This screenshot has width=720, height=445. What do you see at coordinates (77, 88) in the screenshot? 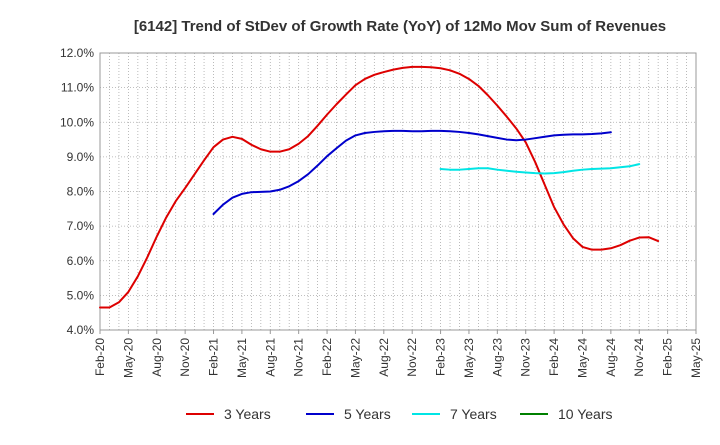
I see `y-tick-label: 11.0%` at bounding box center [77, 88].